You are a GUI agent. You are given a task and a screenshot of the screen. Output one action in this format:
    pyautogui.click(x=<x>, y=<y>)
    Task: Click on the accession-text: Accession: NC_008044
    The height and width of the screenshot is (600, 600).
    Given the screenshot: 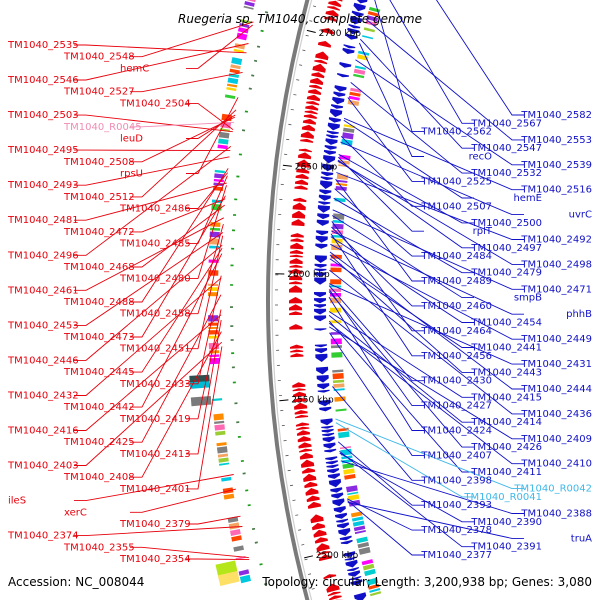 What is the action you would take?
    pyautogui.click(x=76, y=582)
    